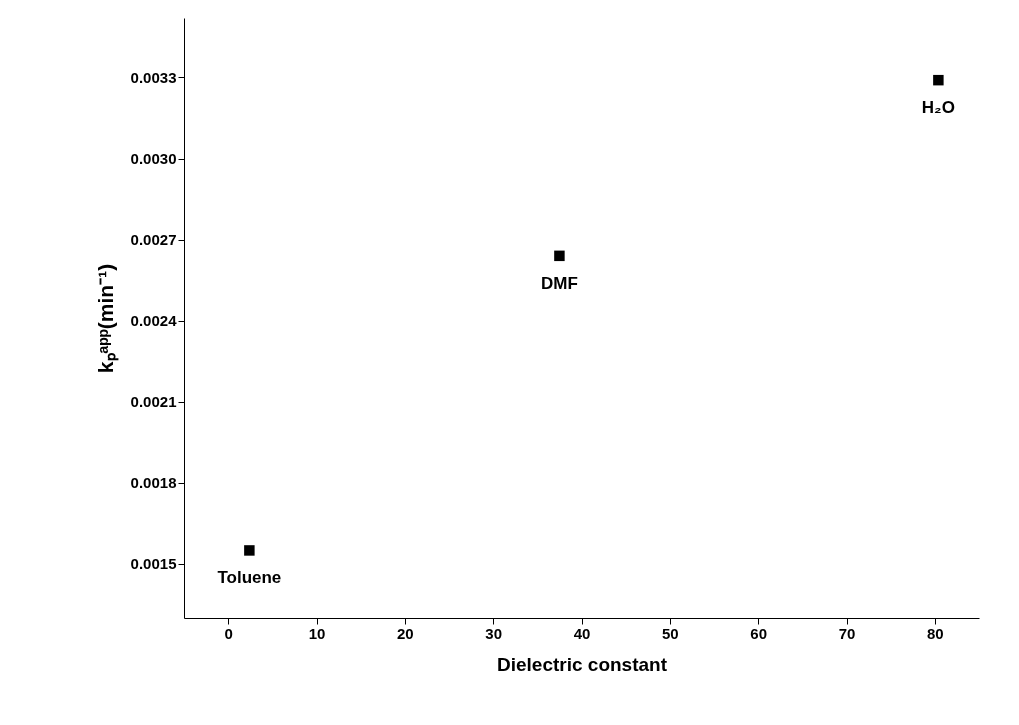 The image size is (1019, 725). Describe the element at coordinates (153, 564) in the screenshot. I see `y-tick-label: 0.0015` at that location.